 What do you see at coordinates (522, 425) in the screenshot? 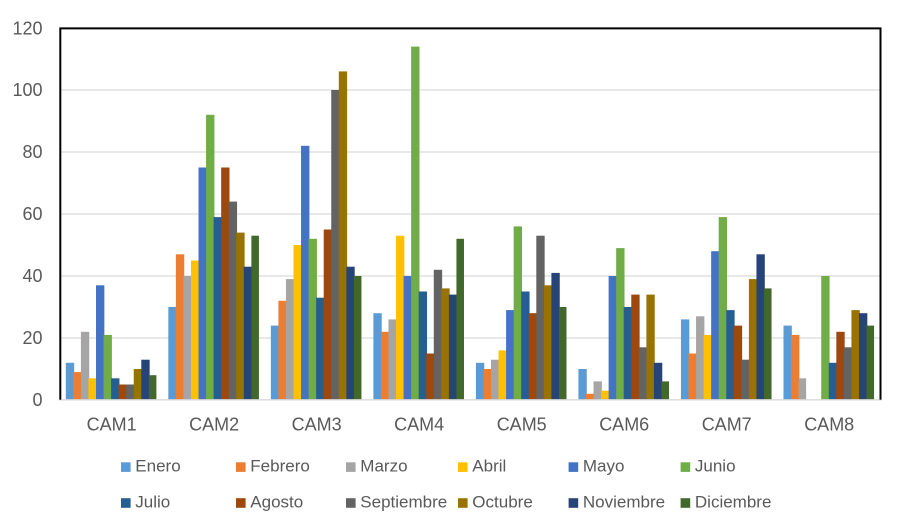
I see `svg-text: CAM5` at bounding box center [522, 425].